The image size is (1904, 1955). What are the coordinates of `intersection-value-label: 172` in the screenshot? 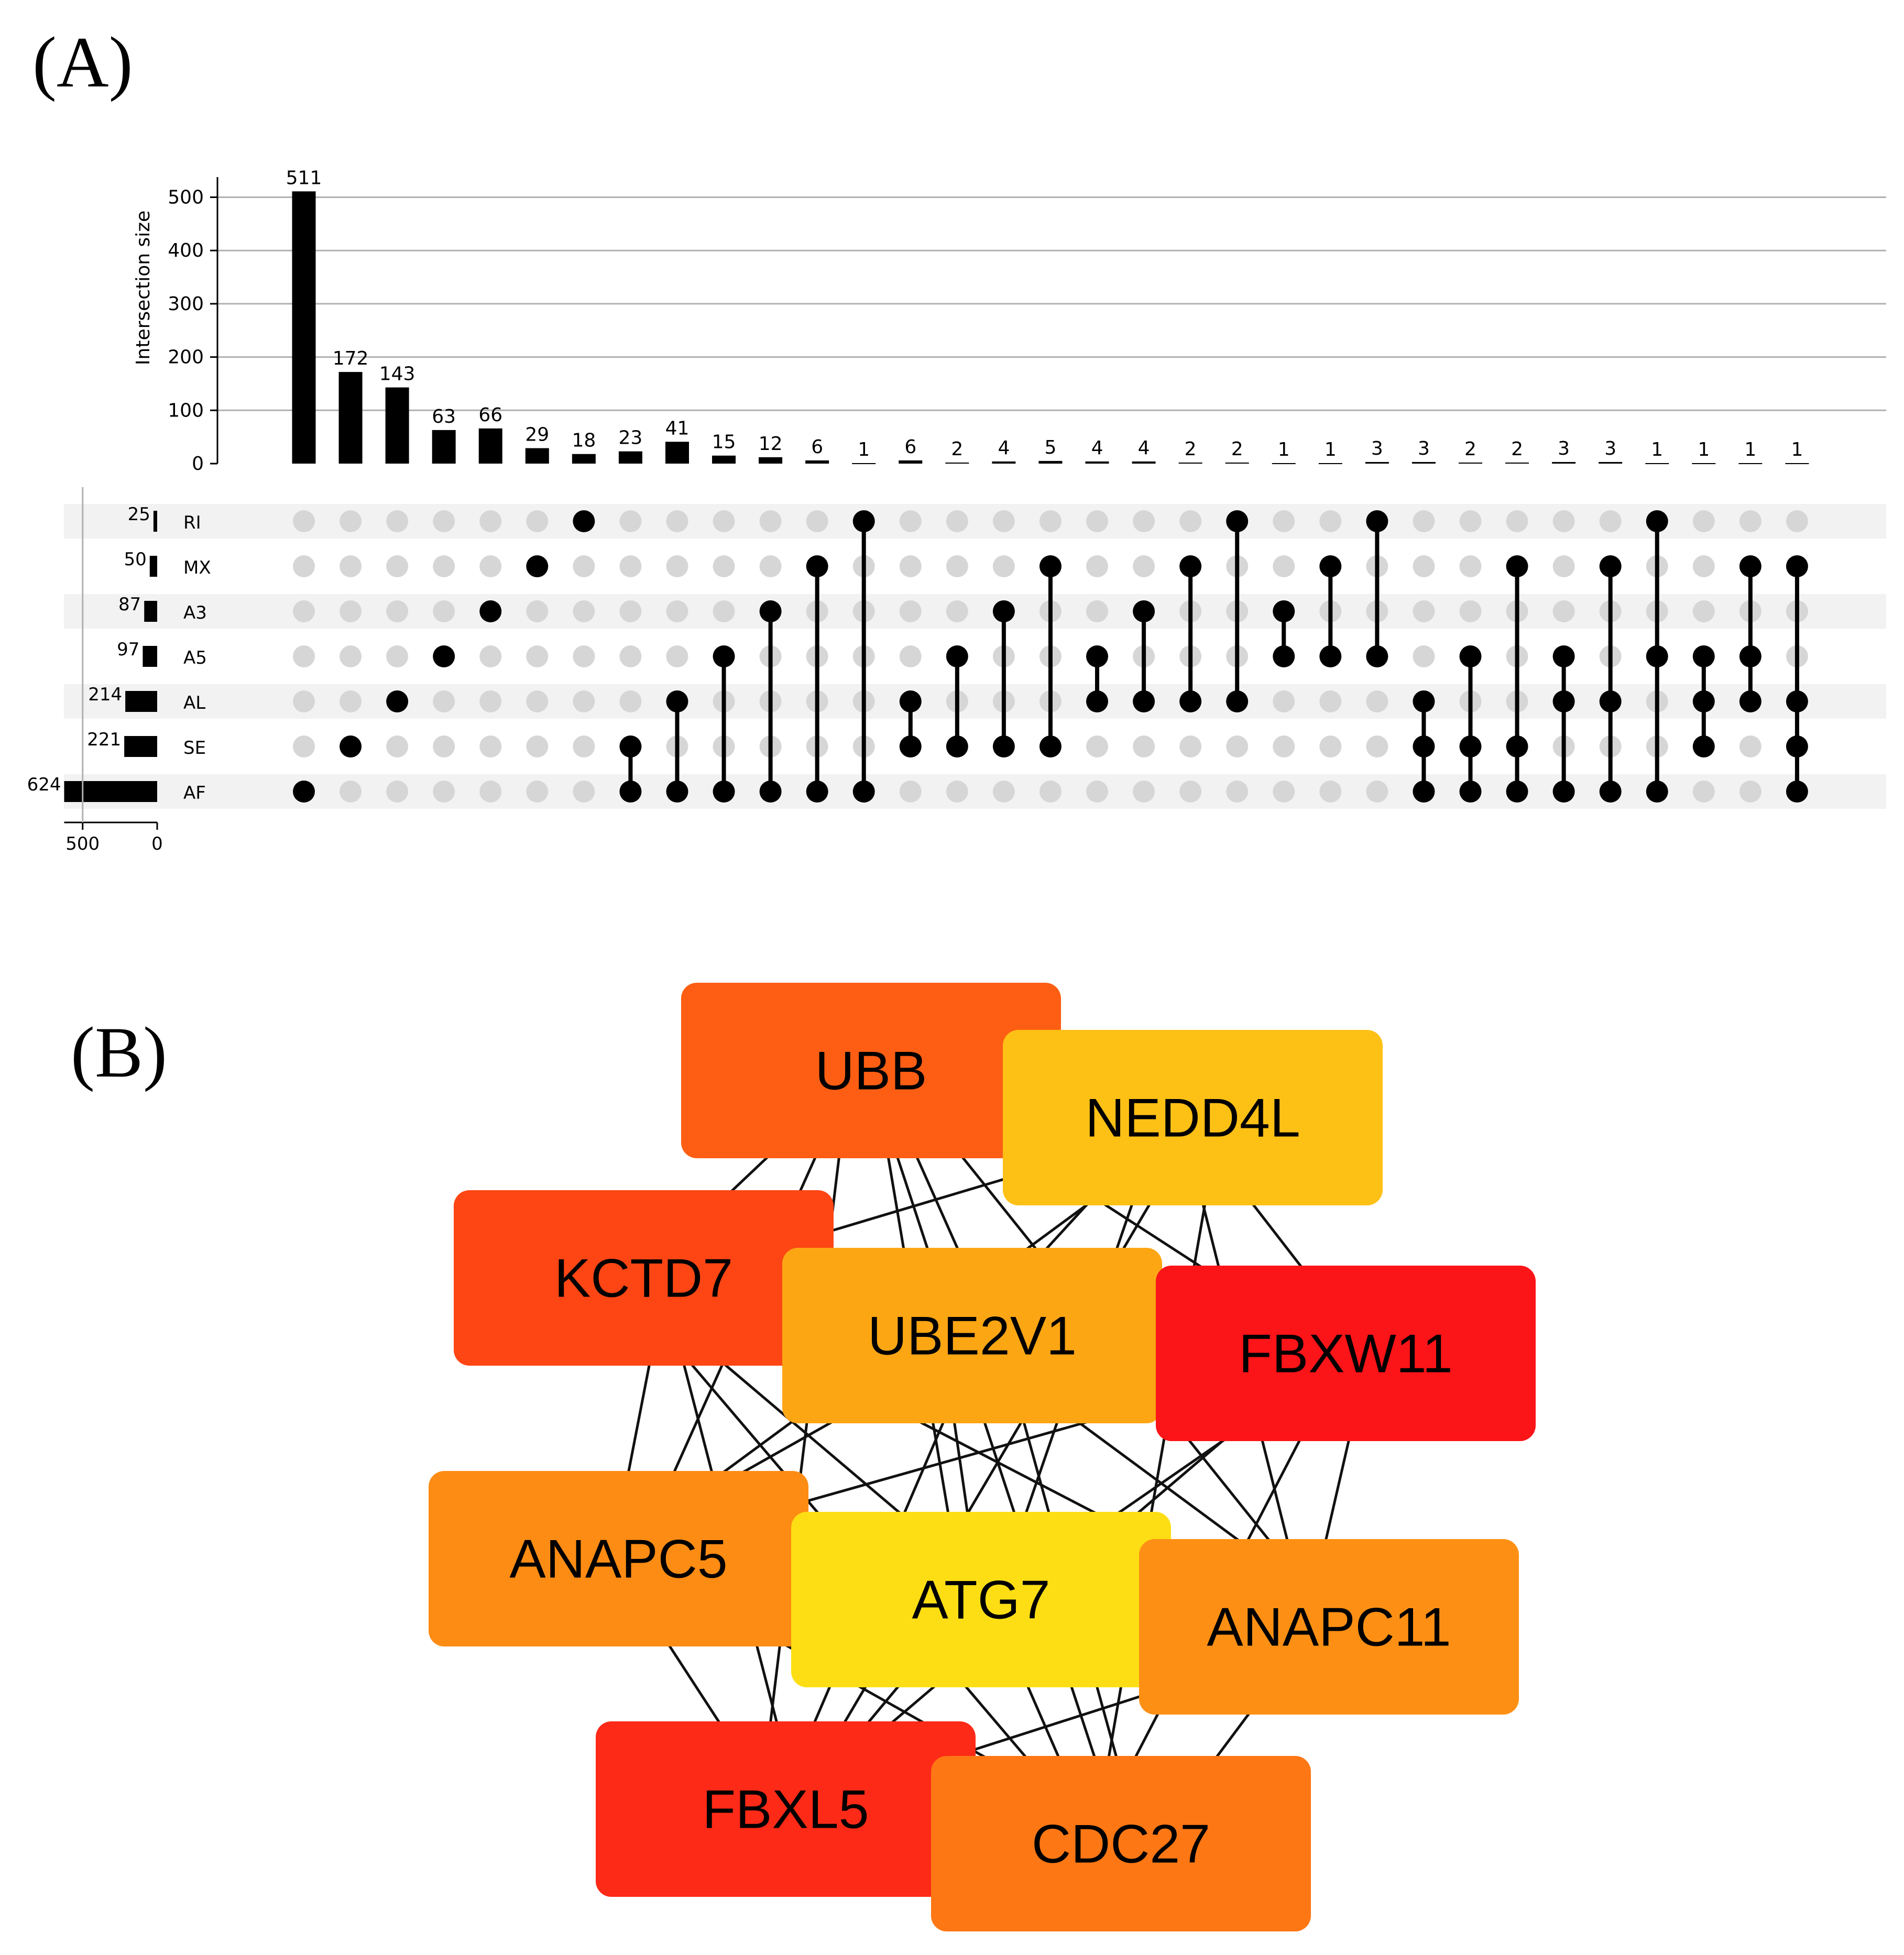 It's located at (351, 358).